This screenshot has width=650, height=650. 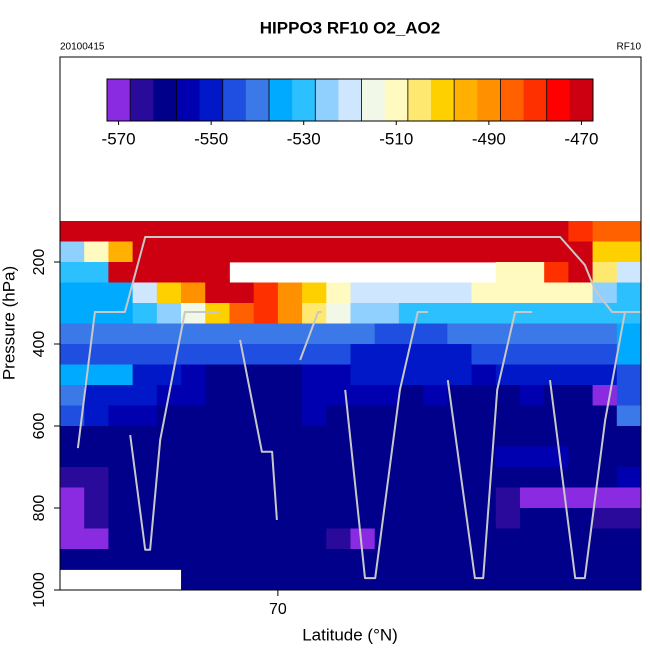 I want to click on colorbar-tick-label: -510, so click(x=396, y=138).